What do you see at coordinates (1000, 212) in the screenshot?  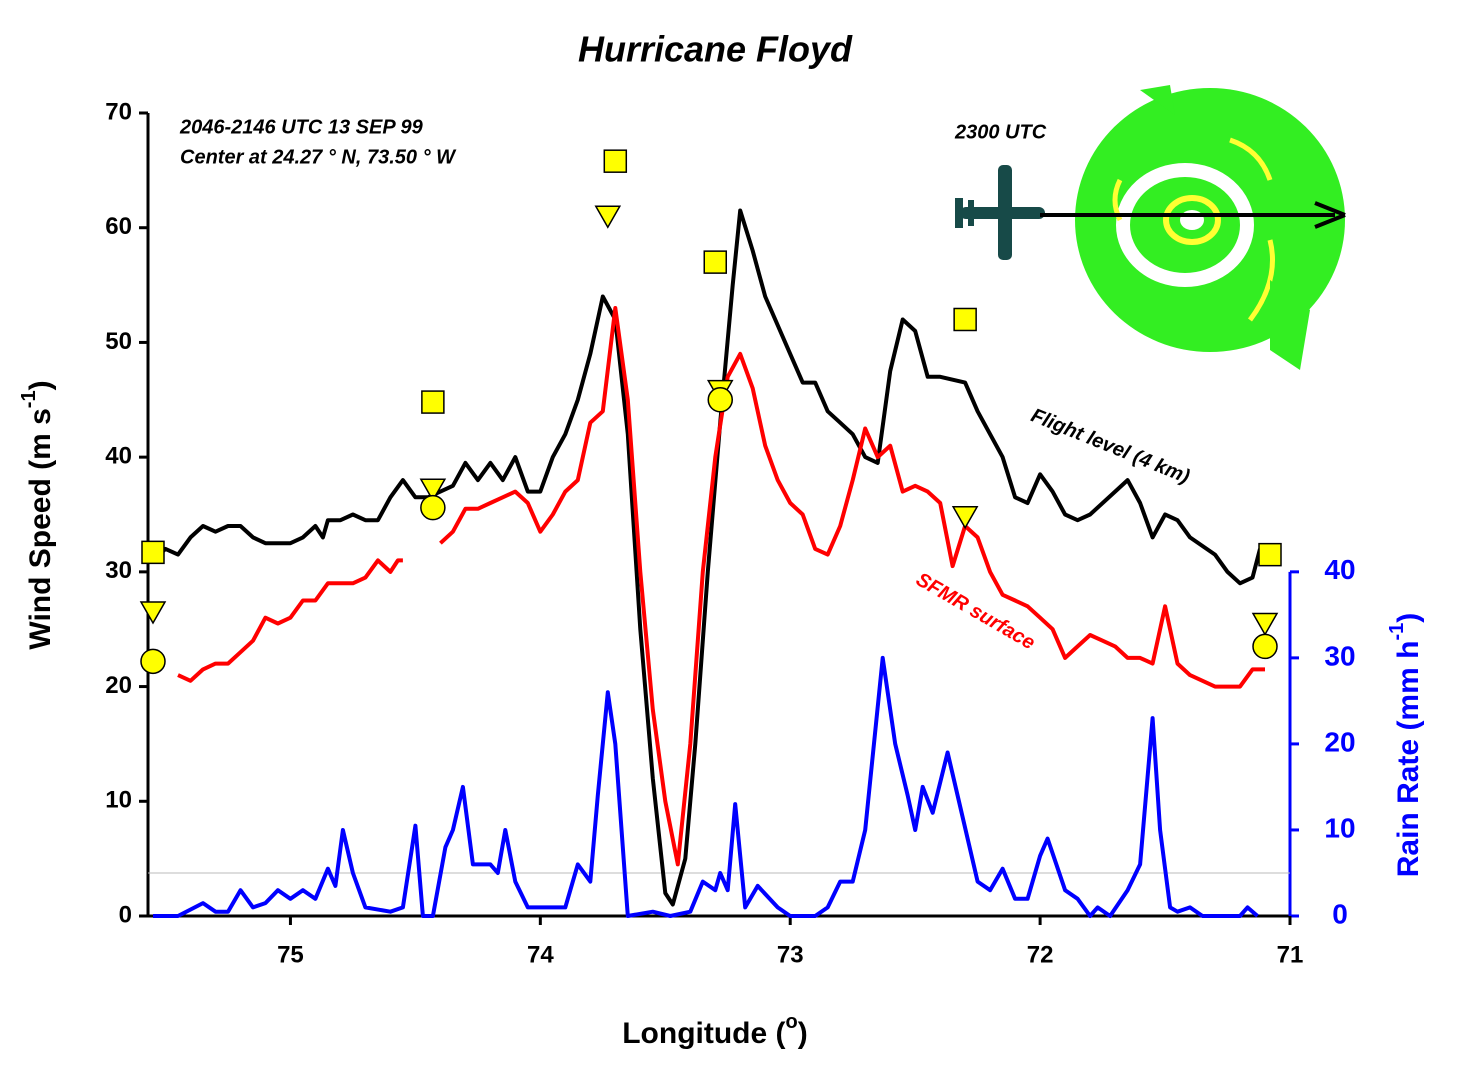 I see `aircraft` at bounding box center [1000, 212].